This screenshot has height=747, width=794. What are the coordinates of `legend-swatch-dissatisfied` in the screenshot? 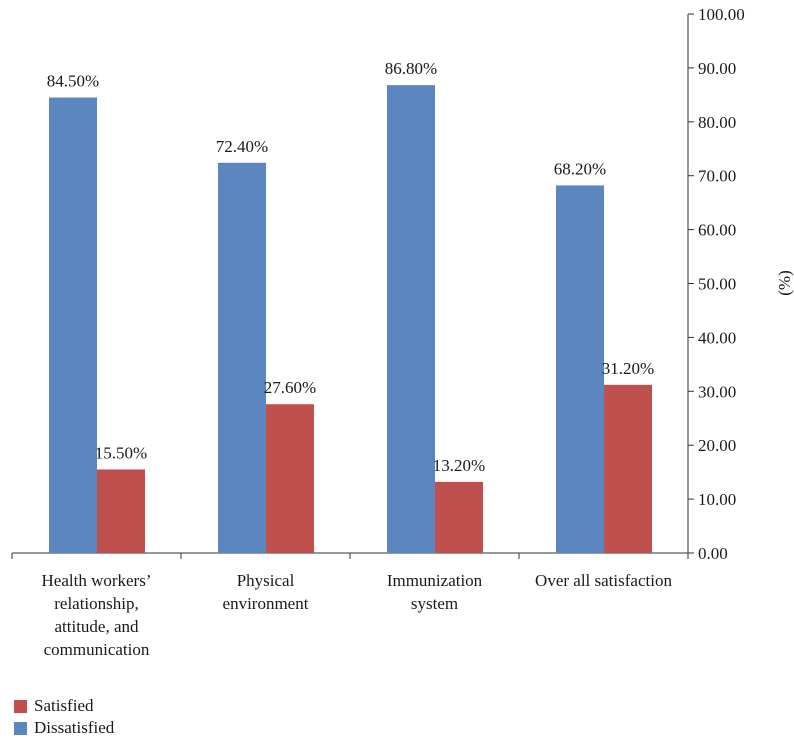 It's located at (20, 728).